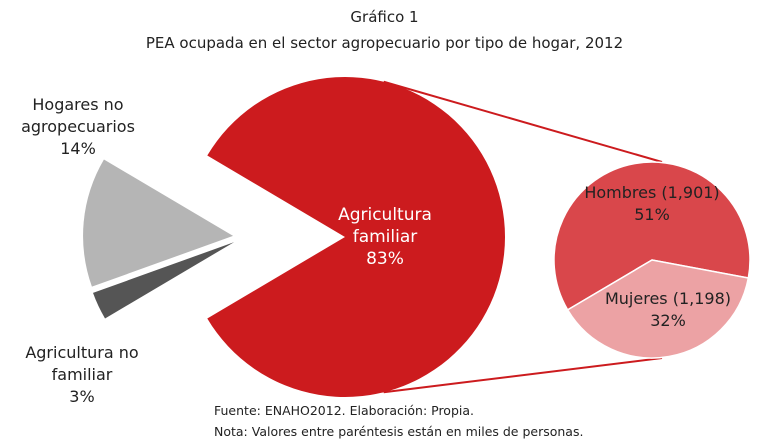 The height and width of the screenshot is (442, 769). Describe the element at coordinates (385, 259) in the screenshot. I see `value-label: 83%` at that location.